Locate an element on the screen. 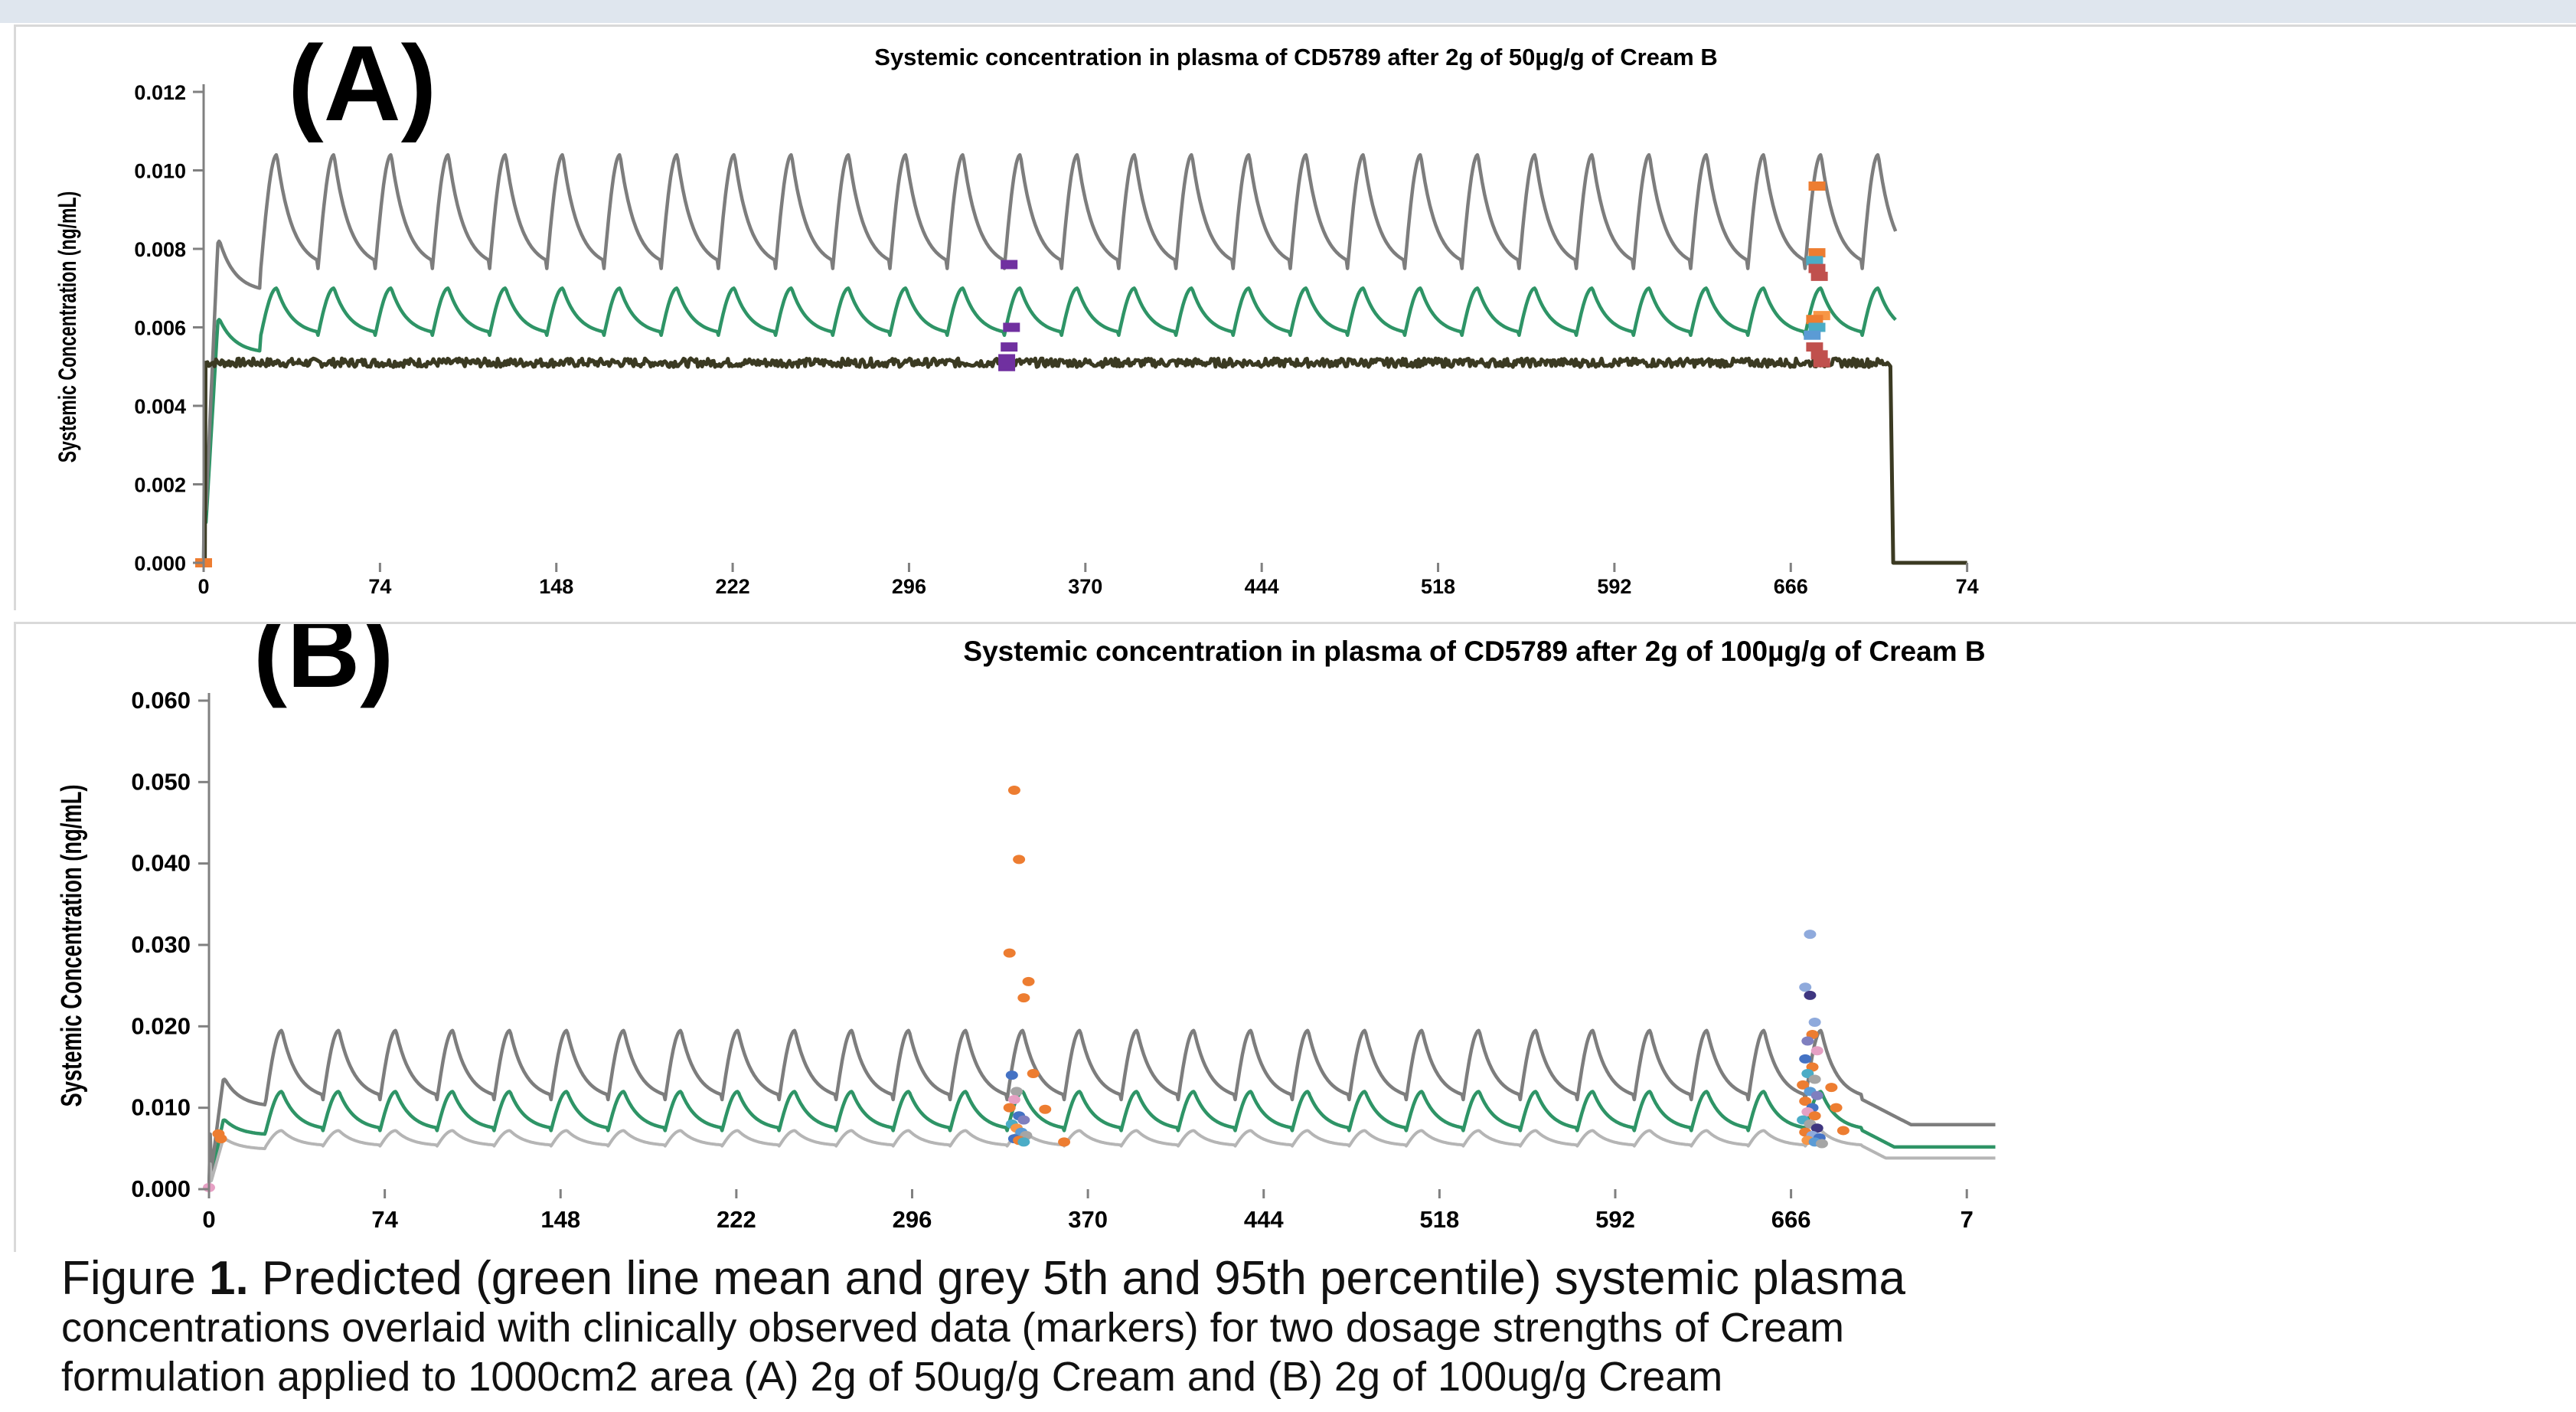 Image resolution: width=2576 pixels, height=1412 pixels. x-tick-label: 222 is located at coordinates (736, 1220).